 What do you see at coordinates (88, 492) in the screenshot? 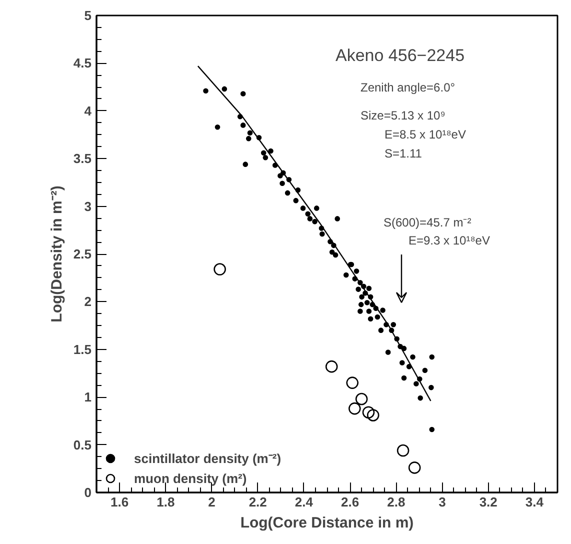
I see `y-tick-label: 0` at bounding box center [88, 492].